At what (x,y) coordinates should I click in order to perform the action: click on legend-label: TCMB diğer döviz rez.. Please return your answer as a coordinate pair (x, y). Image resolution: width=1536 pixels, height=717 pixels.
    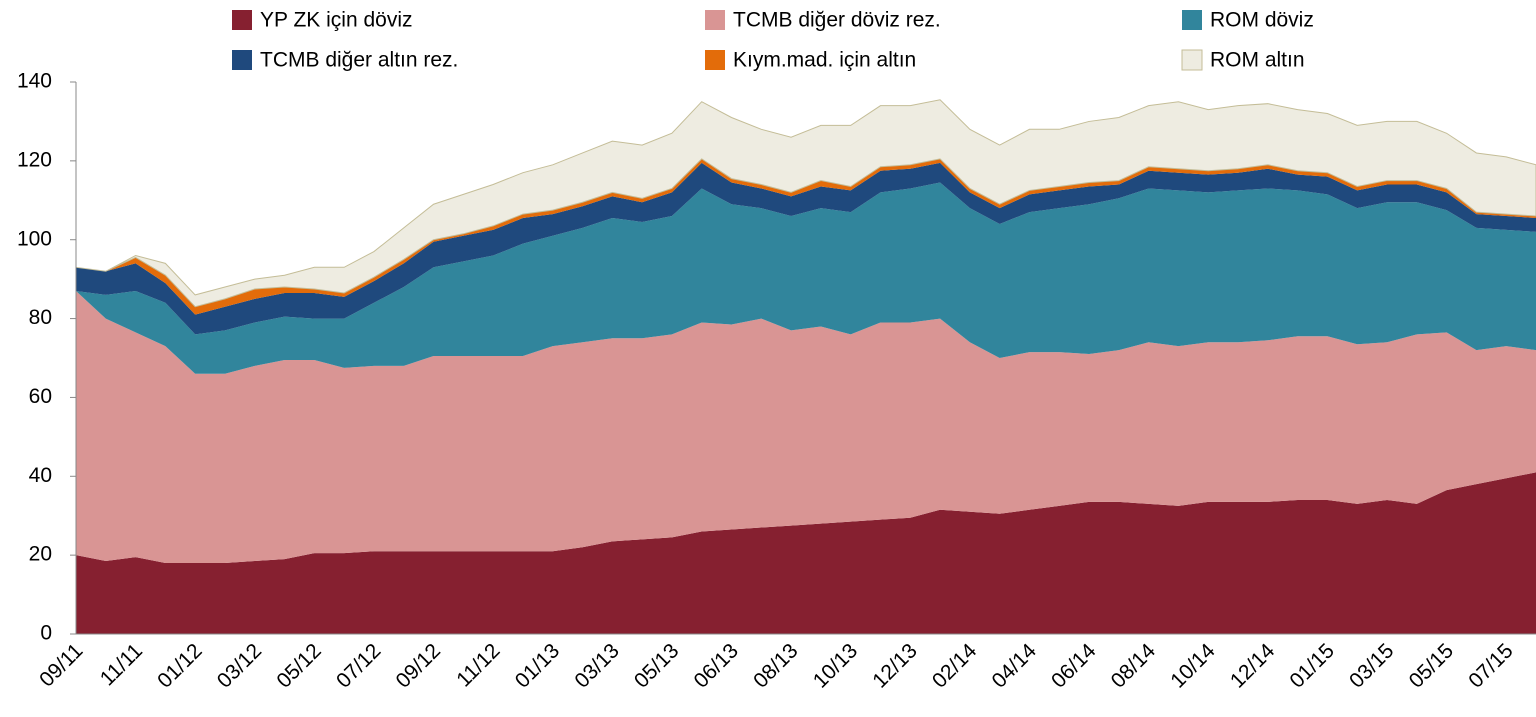
    Looking at the image, I should click on (837, 20).